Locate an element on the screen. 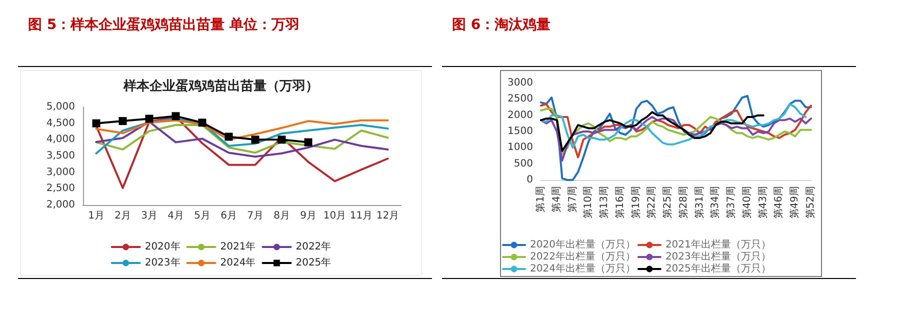 This screenshot has height=321, width=897. x-tick-label: 第43周 is located at coordinates (762, 202).